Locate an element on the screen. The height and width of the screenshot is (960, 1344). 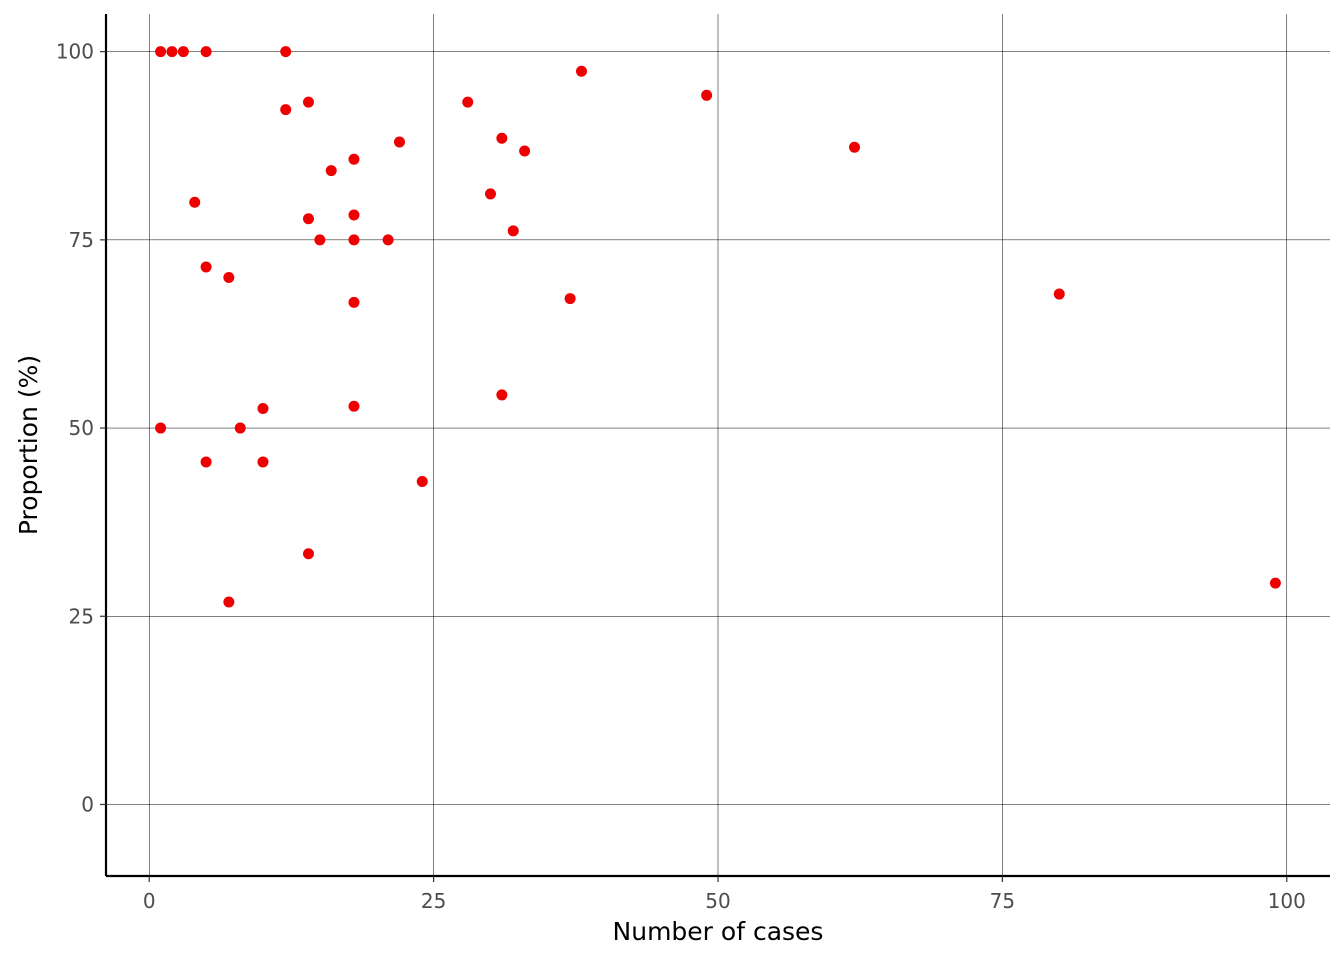
x-tick-label: 75 is located at coordinates (1002, 901).